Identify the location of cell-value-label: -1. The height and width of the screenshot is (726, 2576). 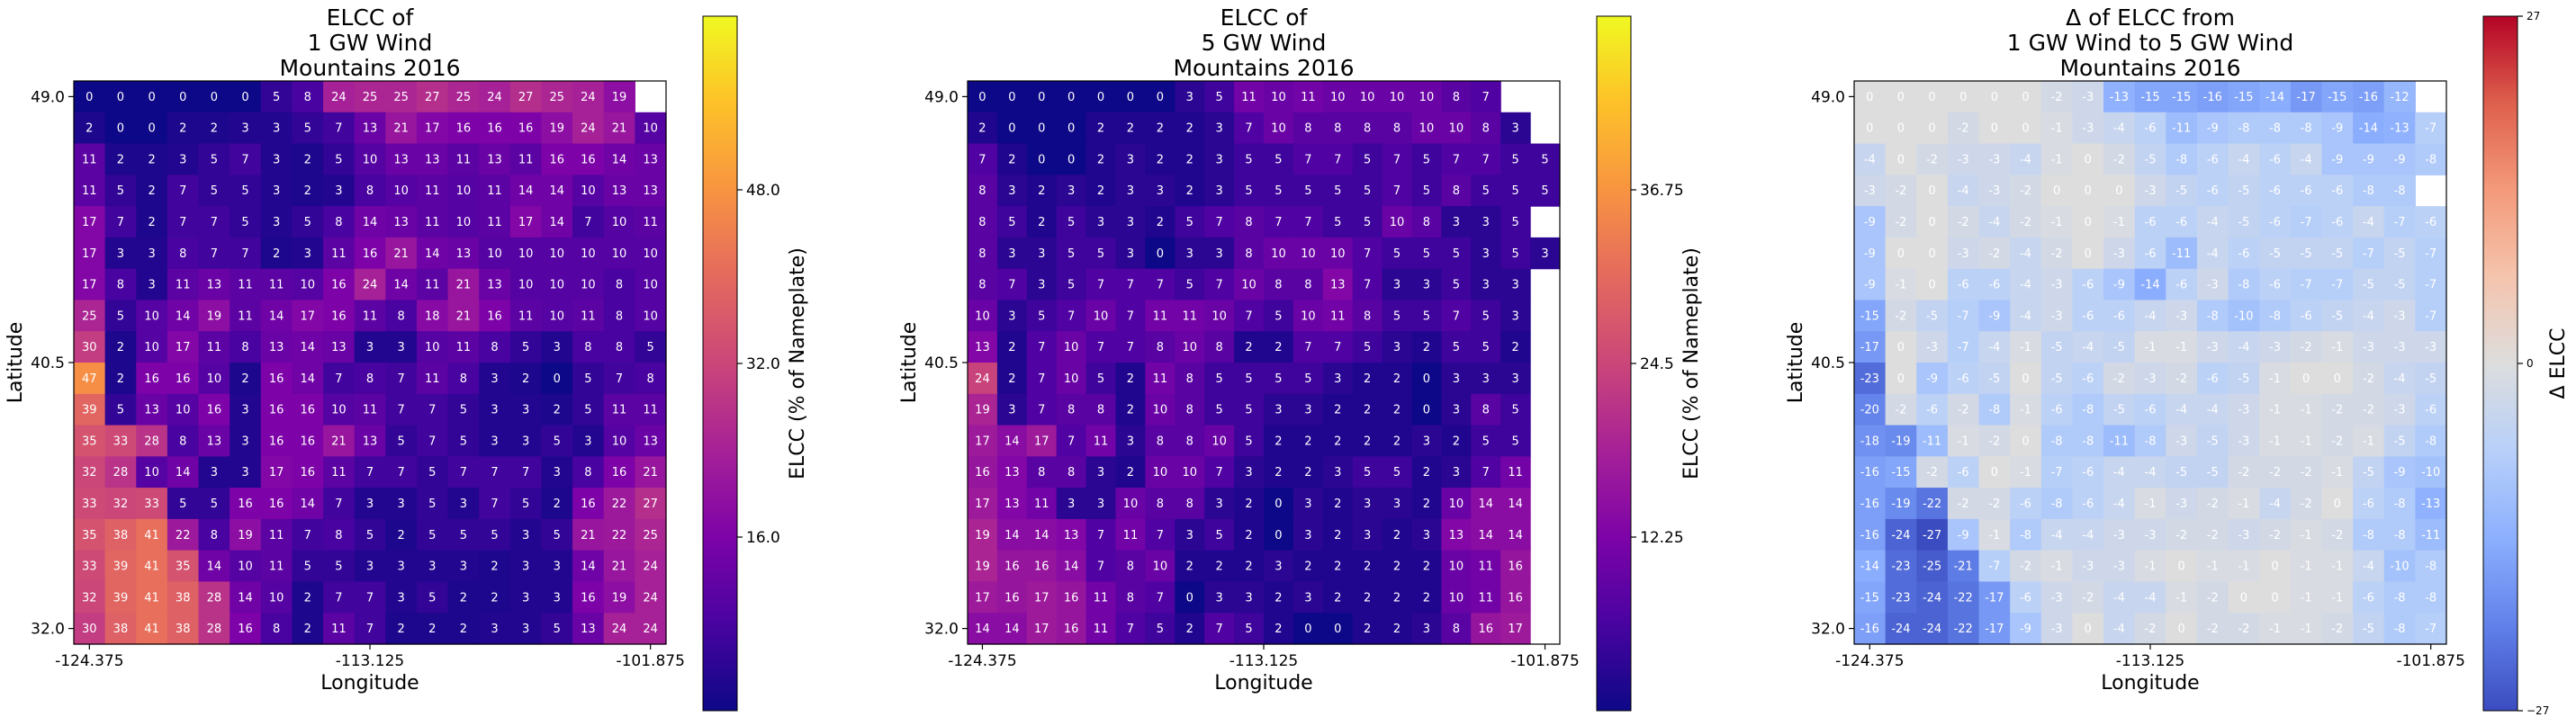
(2057, 567).